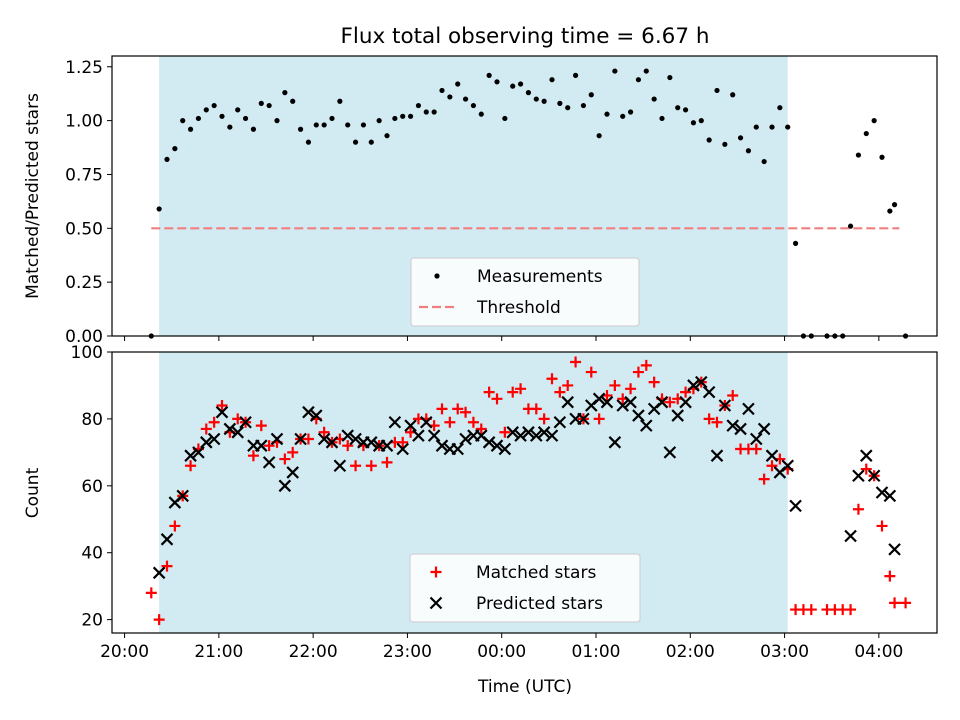 The height and width of the screenshot is (720, 960). Describe the element at coordinates (124, 652) in the screenshot. I see `x-tick-label: 20:00` at that location.